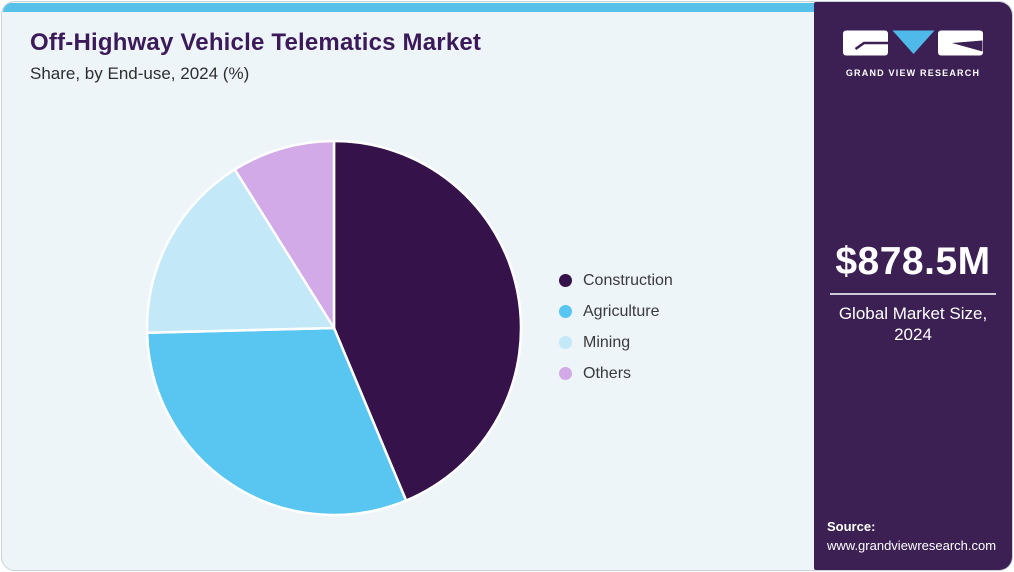 Image resolution: width=1014 pixels, height=572 pixels. What do you see at coordinates (607, 342) in the screenshot?
I see `legend-label-mining: Mining` at bounding box center [607, 342].